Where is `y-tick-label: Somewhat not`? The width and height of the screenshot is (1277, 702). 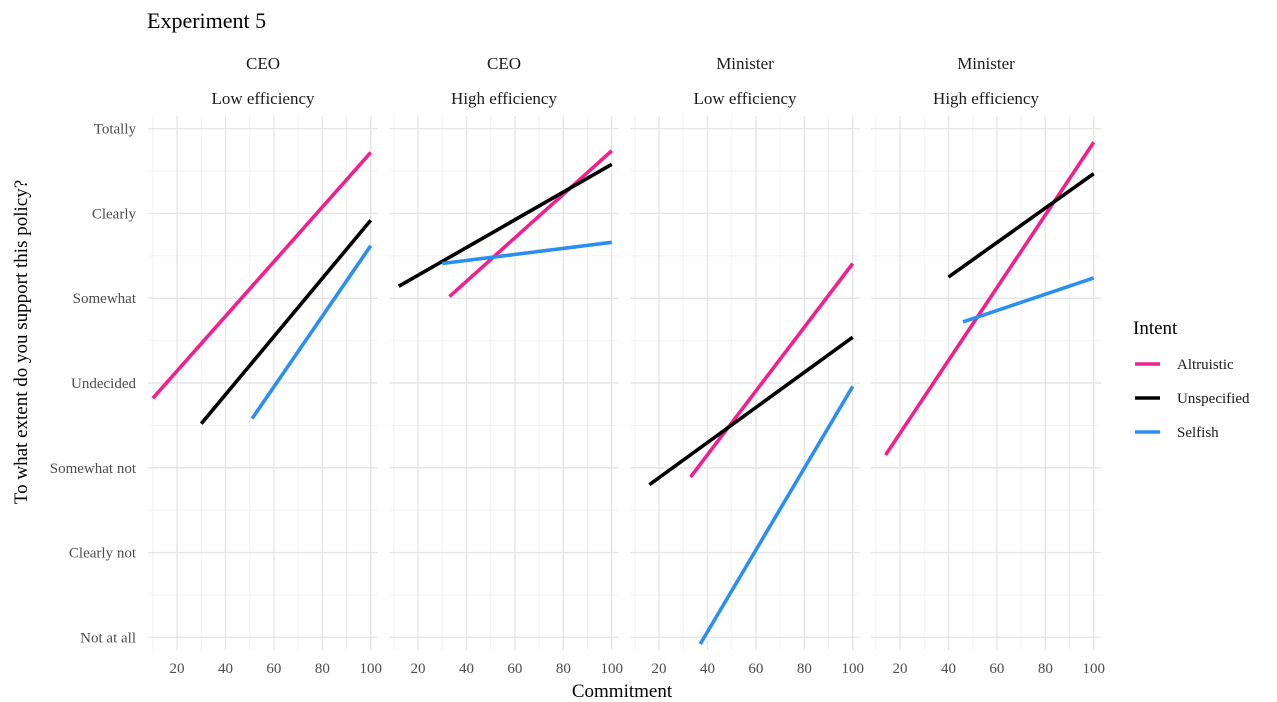
y-tick-label: Somewhat not is located at coordinates (93, 469).